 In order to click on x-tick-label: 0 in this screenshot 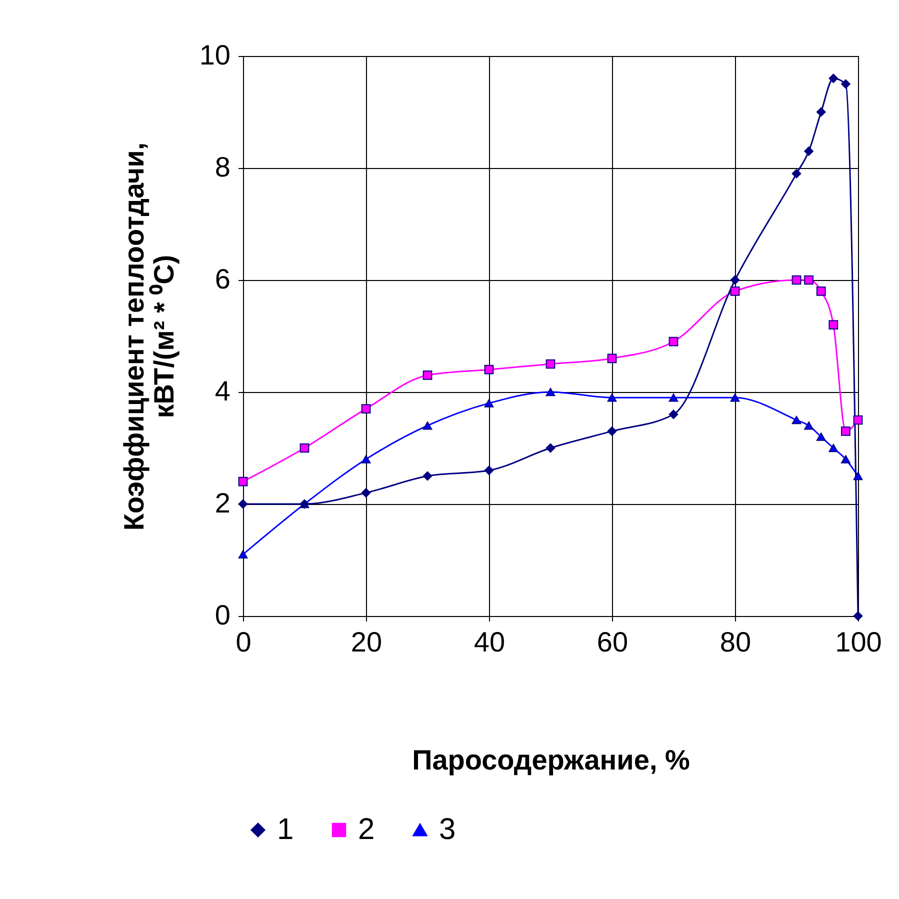, I will do `click(244, 642)`.